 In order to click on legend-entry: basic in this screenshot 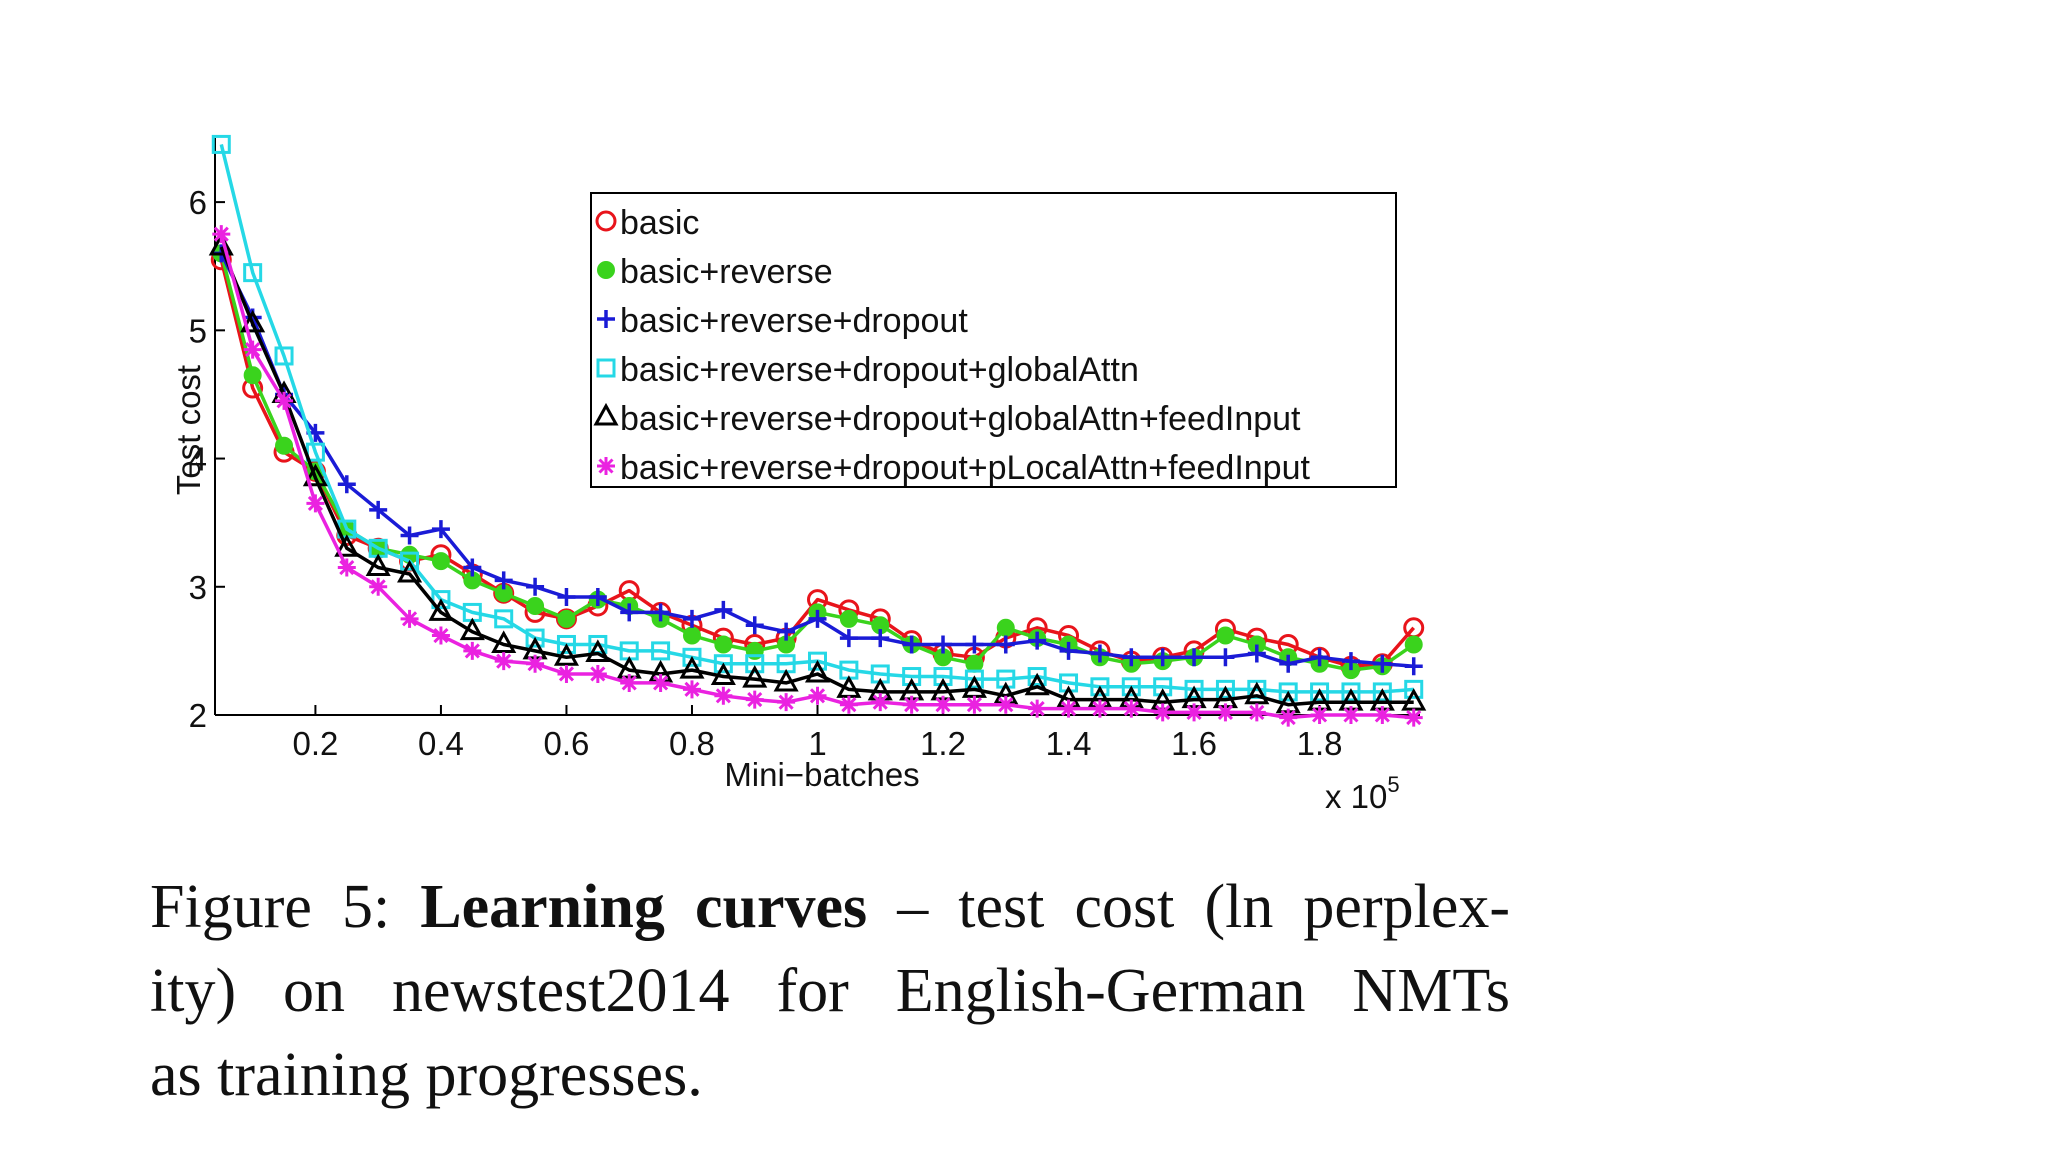, I will do `click(647, 223)`.